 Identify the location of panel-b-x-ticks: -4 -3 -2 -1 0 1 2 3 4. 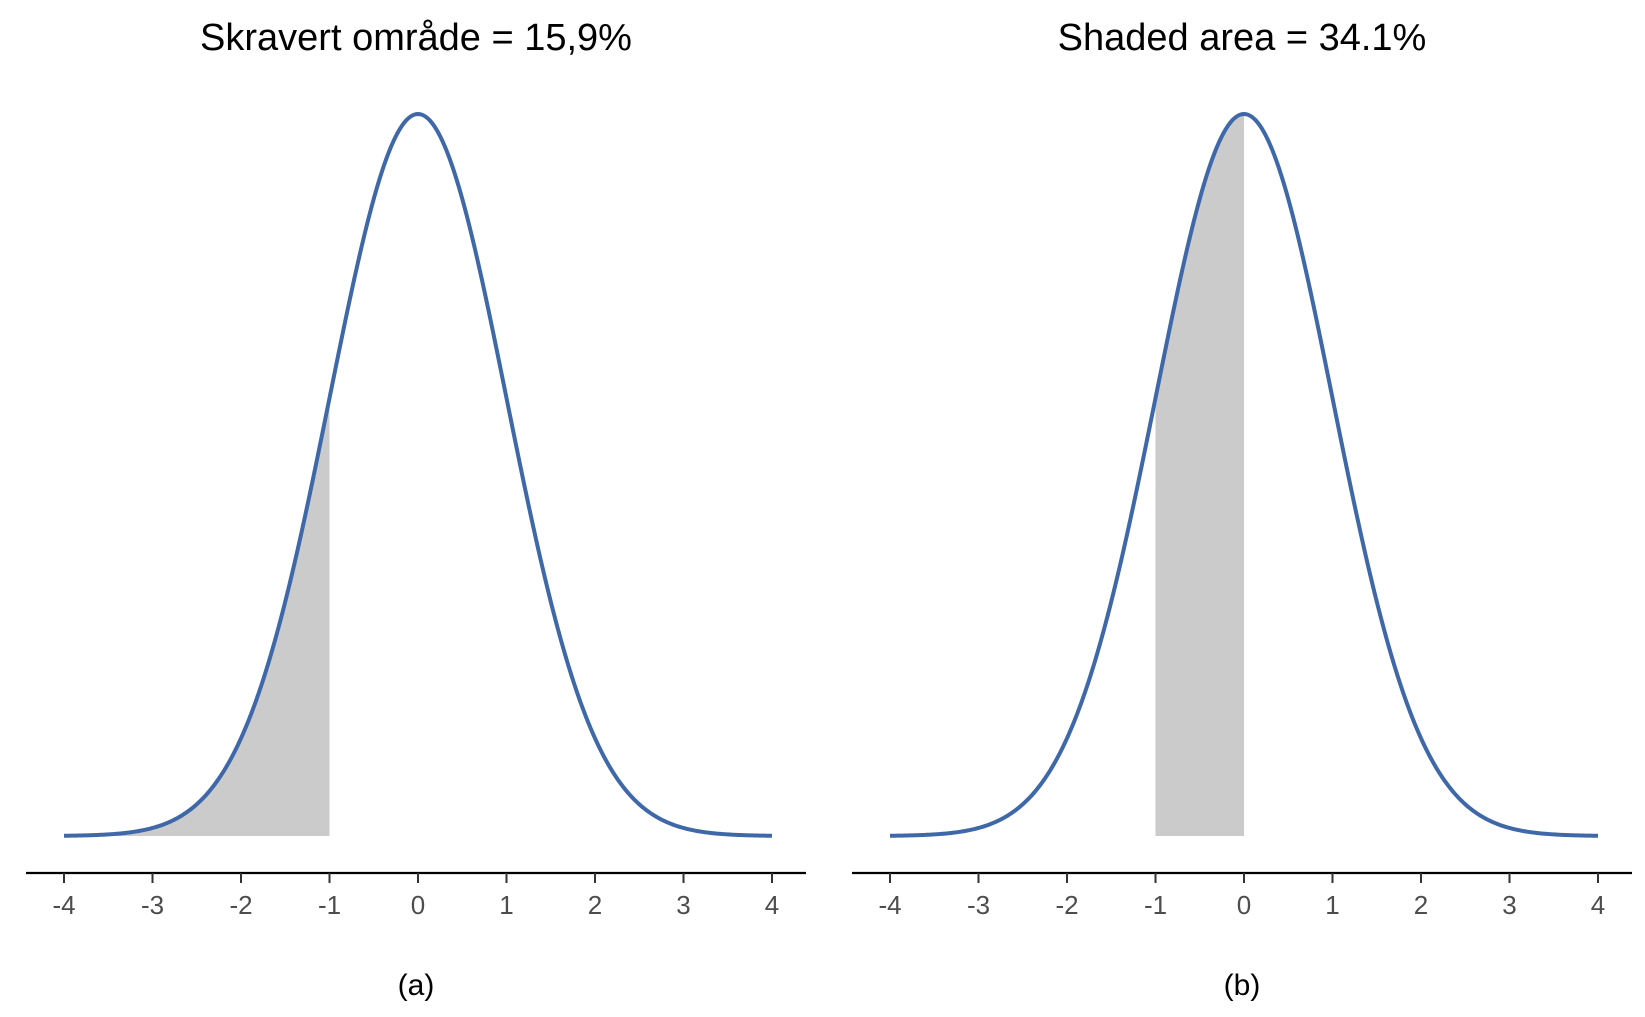
(1241, 896).